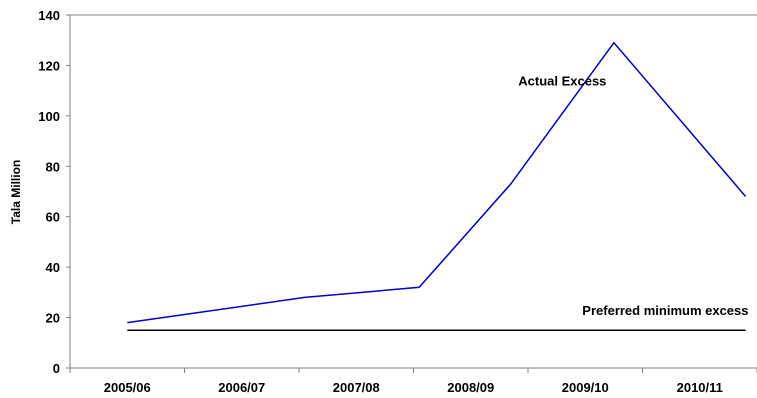 This screenshot has width=757, height=398. Describe the element at coordinates (700, 387) in the screenshot. I see `x-tick-label: 2010/11` at that location.